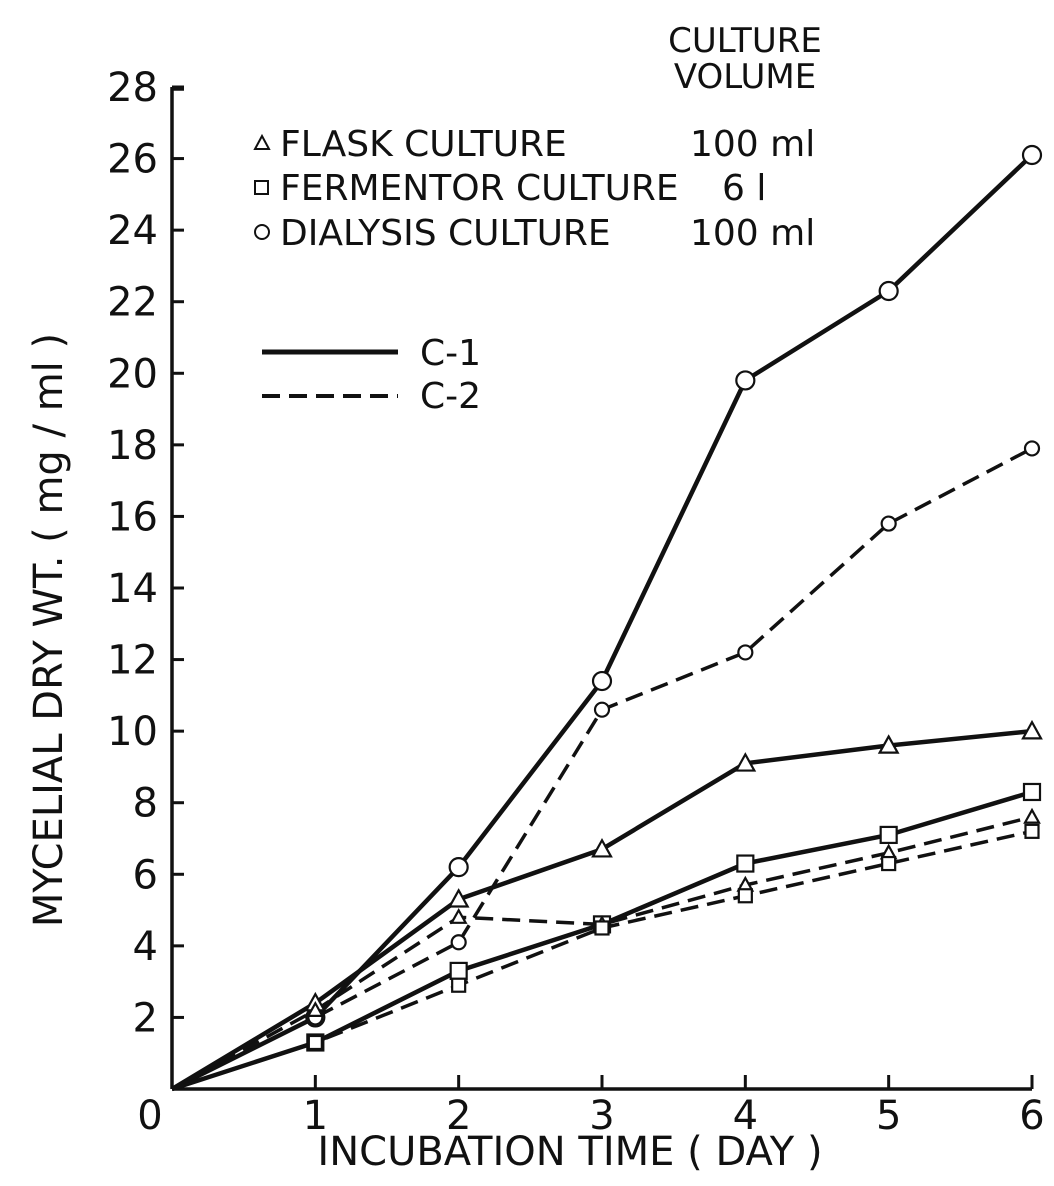 This screenshot has width=1054, height=1186. Describe the element at coordinates (132, 589) in the screenshot. I see `y-tick-label-14: 14` at that location.